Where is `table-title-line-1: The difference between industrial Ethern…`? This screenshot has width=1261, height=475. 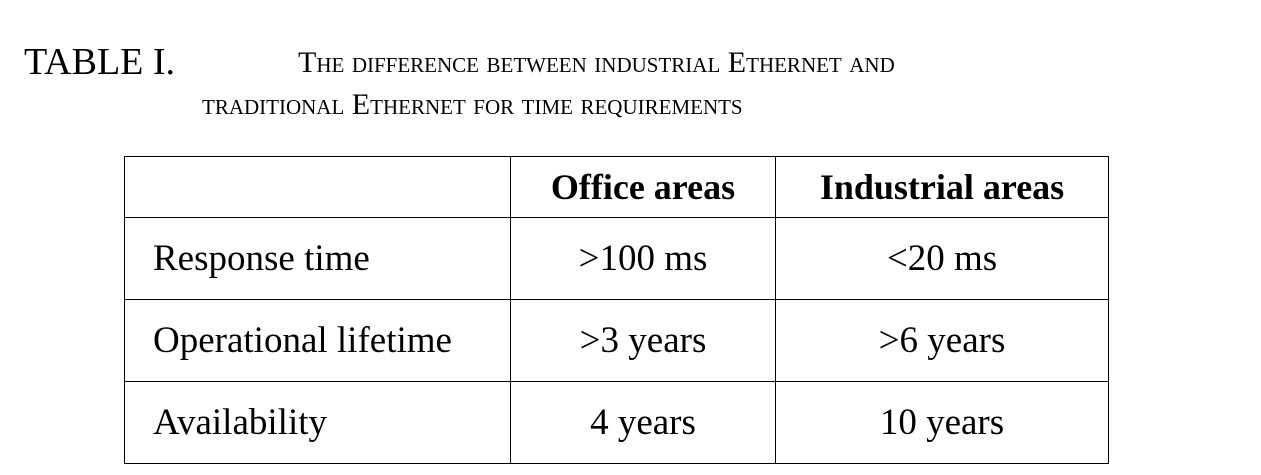 table-title-line-1: The difference between industrial Ethern… is located at coordinates (596, 62).